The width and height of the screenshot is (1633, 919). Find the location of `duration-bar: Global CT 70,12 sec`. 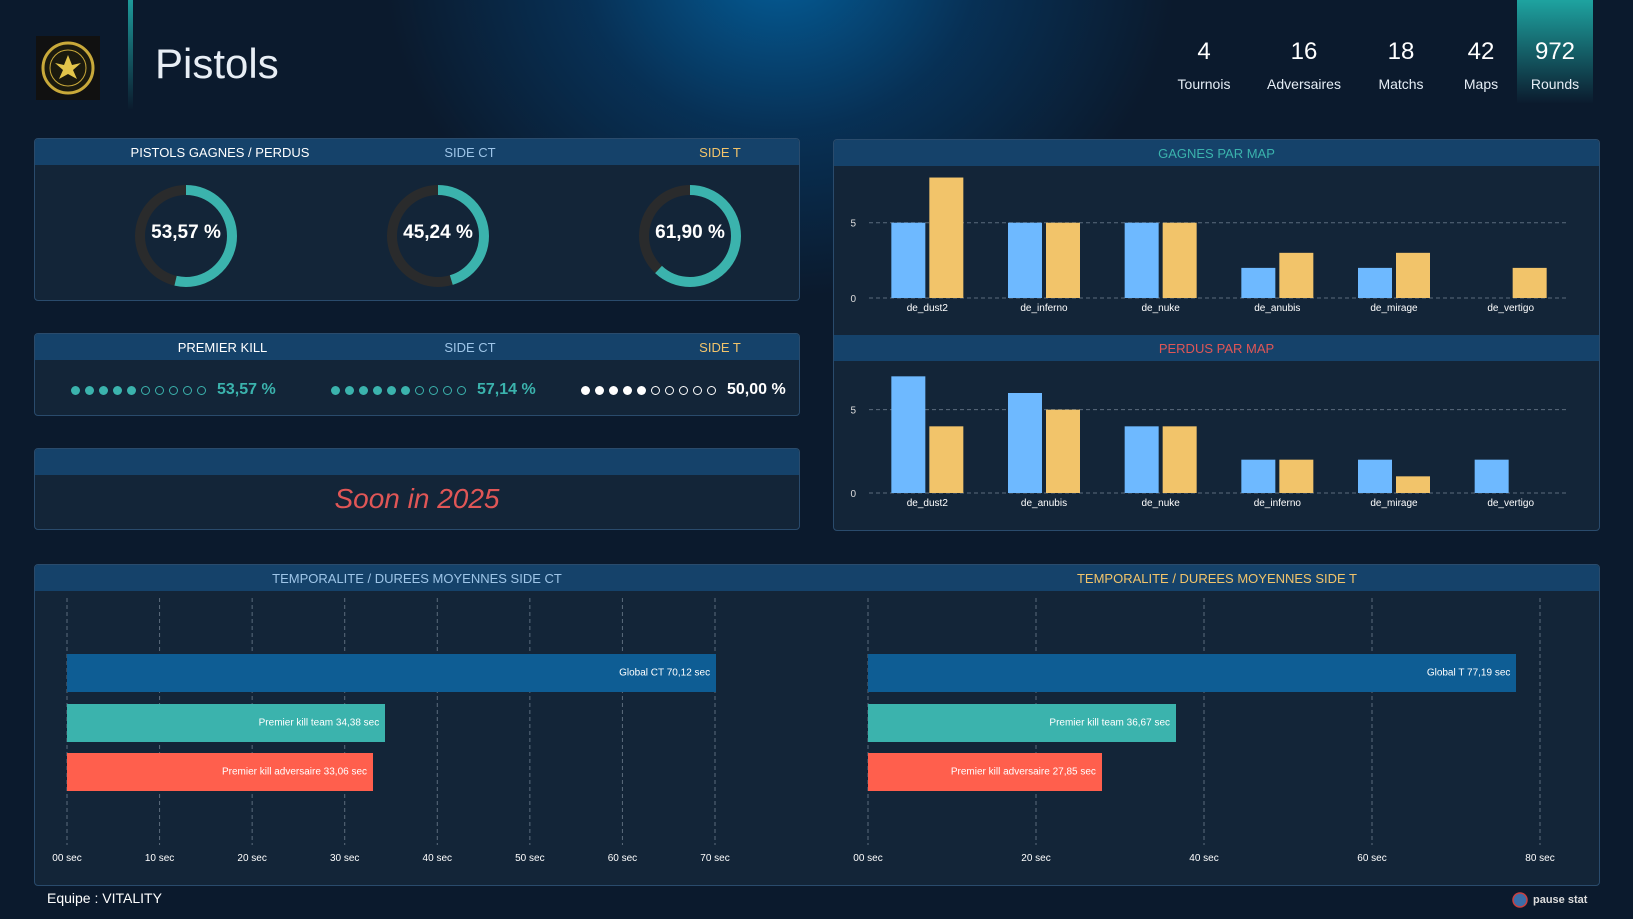

duration-bar: Global CT 70,12 sec is located at coordinates (392, 673).